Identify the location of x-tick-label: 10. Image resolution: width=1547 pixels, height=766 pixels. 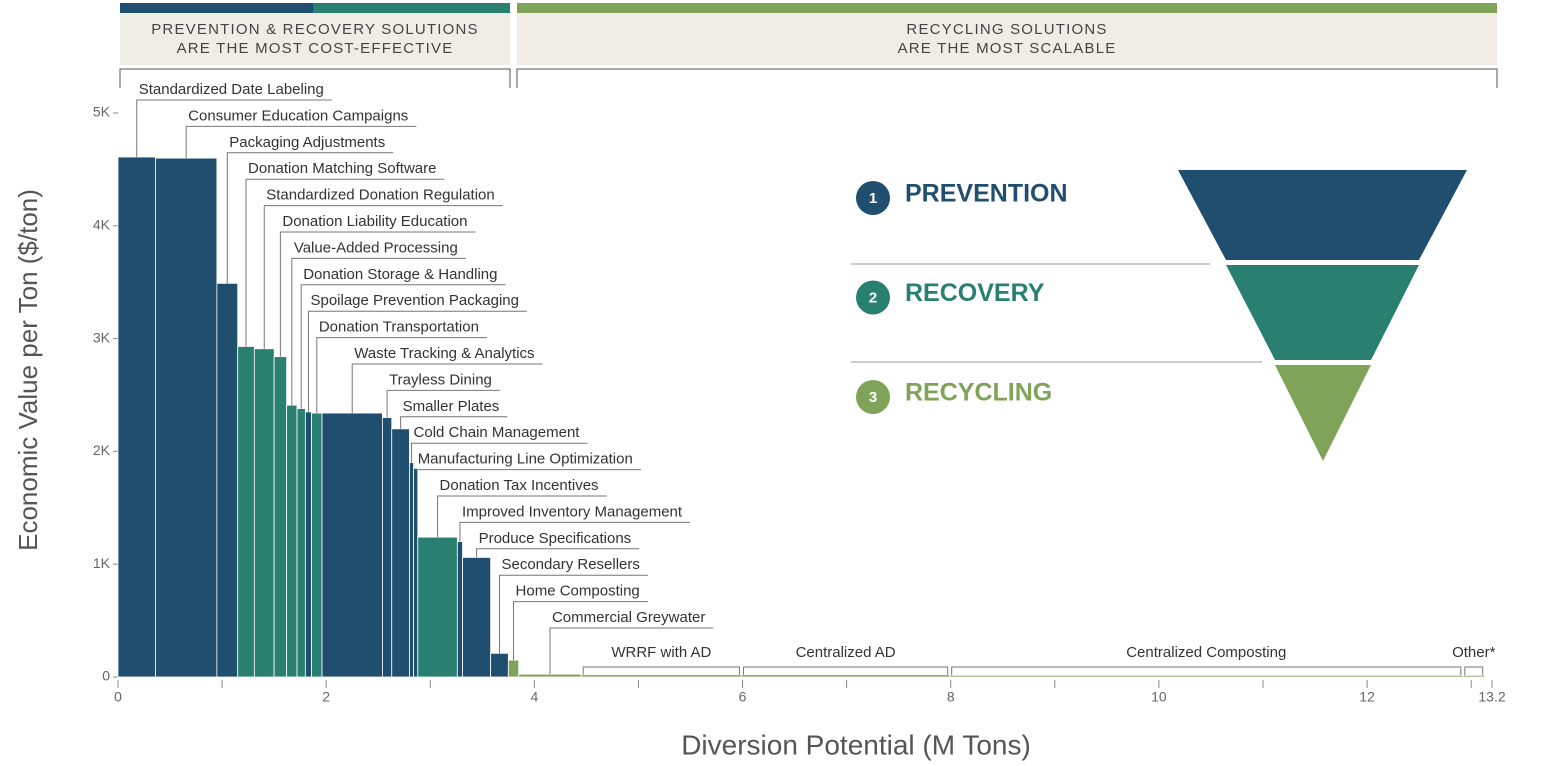
(1159, 697).